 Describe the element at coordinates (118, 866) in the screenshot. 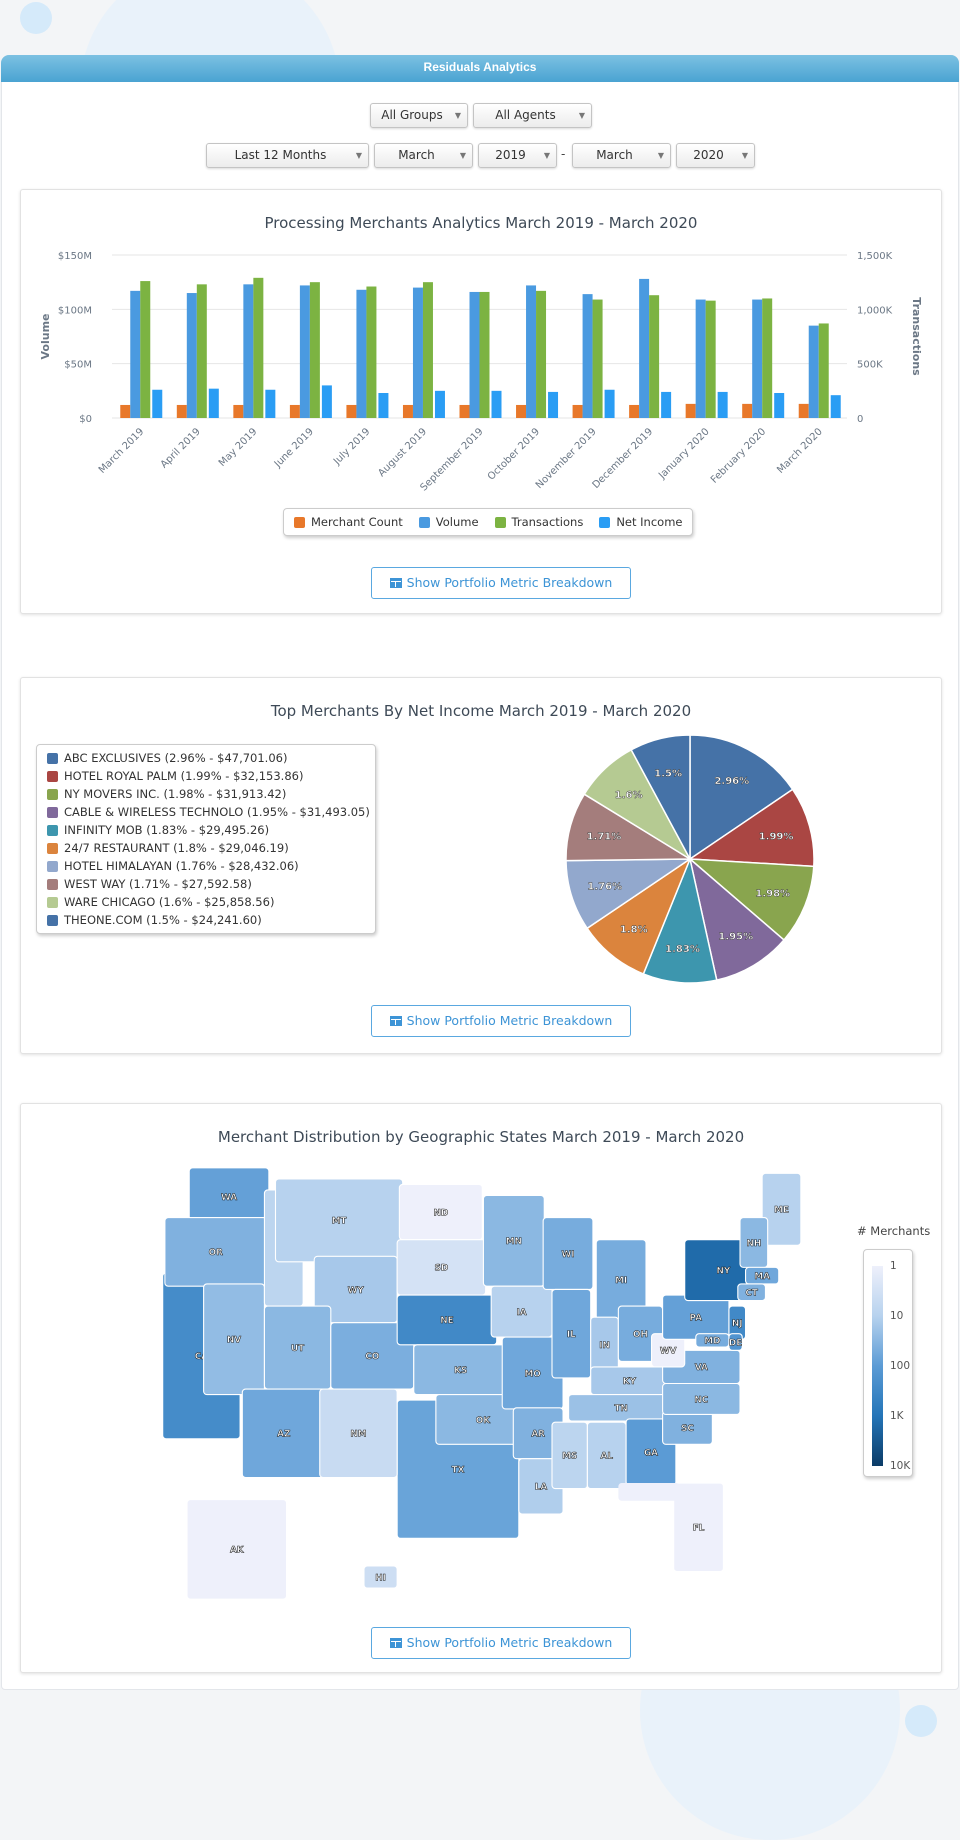

I see `legend-name: HOTEL HIMALAYAN` at that location.